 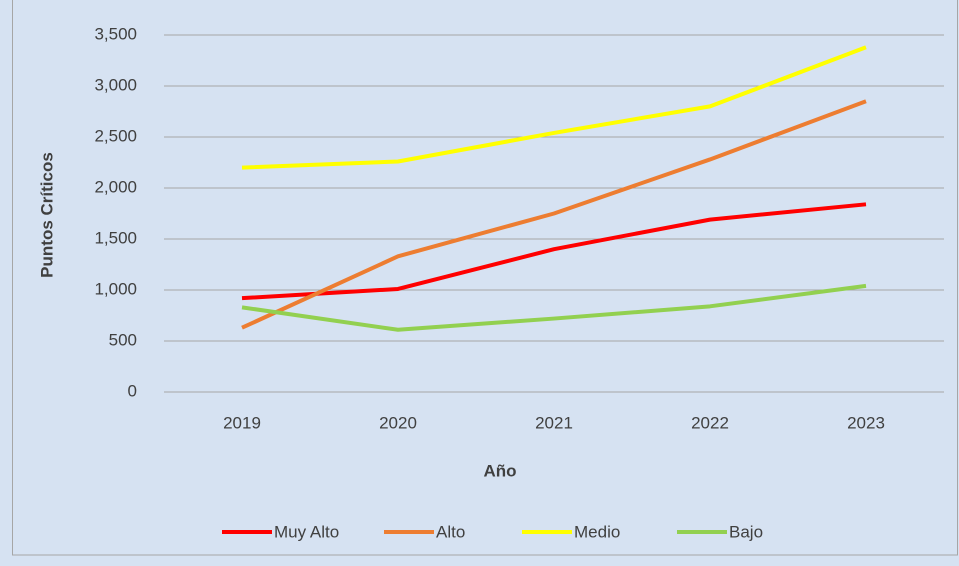 What do you see at coordinates (115, 237) in the screenshot?
I see `y-tick-label: 1,500` at bounding box center [115, 237].